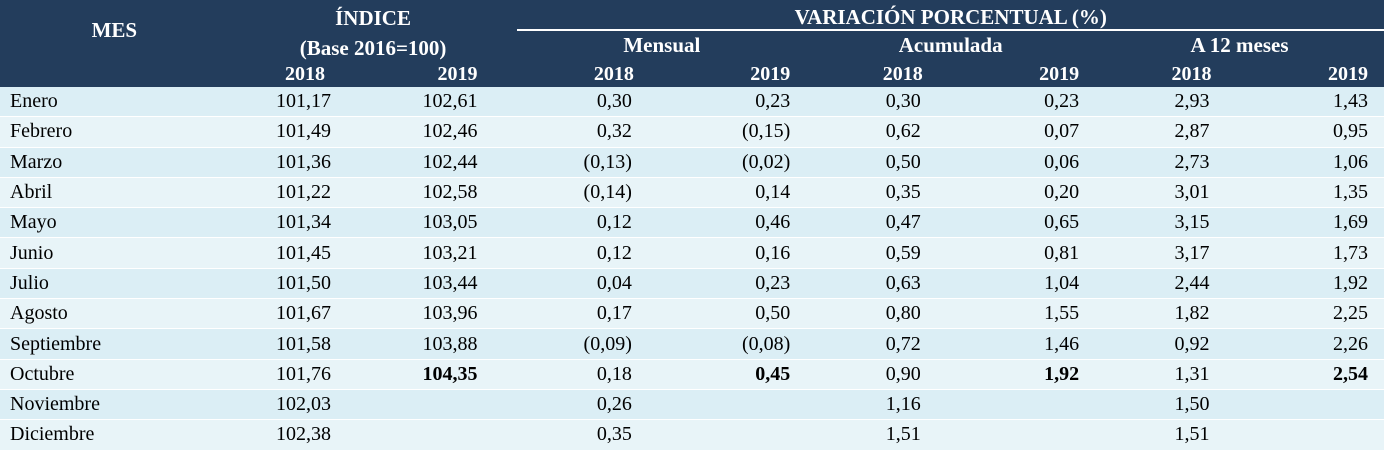 This screenshot has width=1384, height=451. Describe the element at coordinates (301, 253) in the screenshot. I see `value-cell: 101,45` at that location.